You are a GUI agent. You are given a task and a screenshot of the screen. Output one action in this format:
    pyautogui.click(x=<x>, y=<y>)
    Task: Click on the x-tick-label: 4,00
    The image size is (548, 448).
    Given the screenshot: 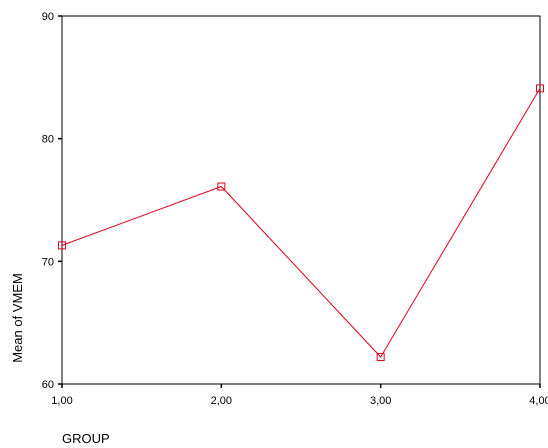 What is the action you would take?
    pyautogui.click(x=538, y=401)
    